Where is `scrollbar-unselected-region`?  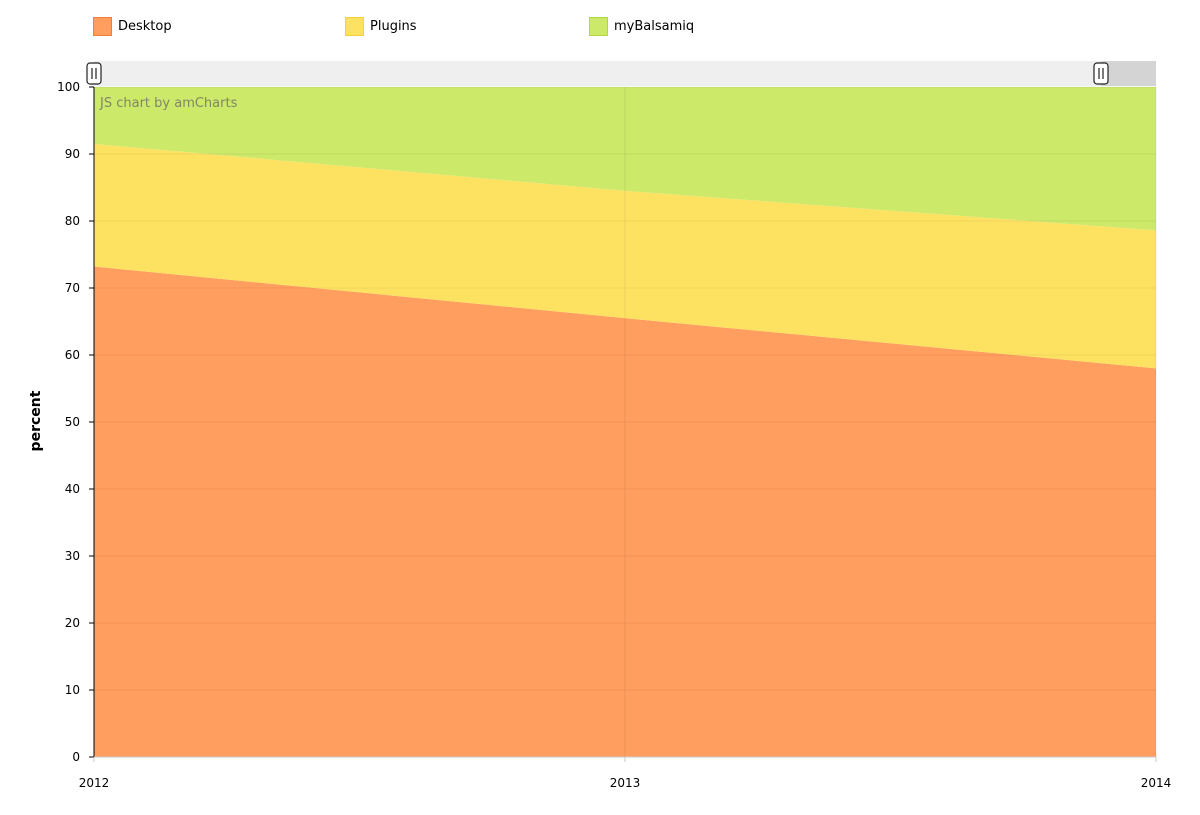 scrollbar-unselected-region is located at coordinates (1128, 73).